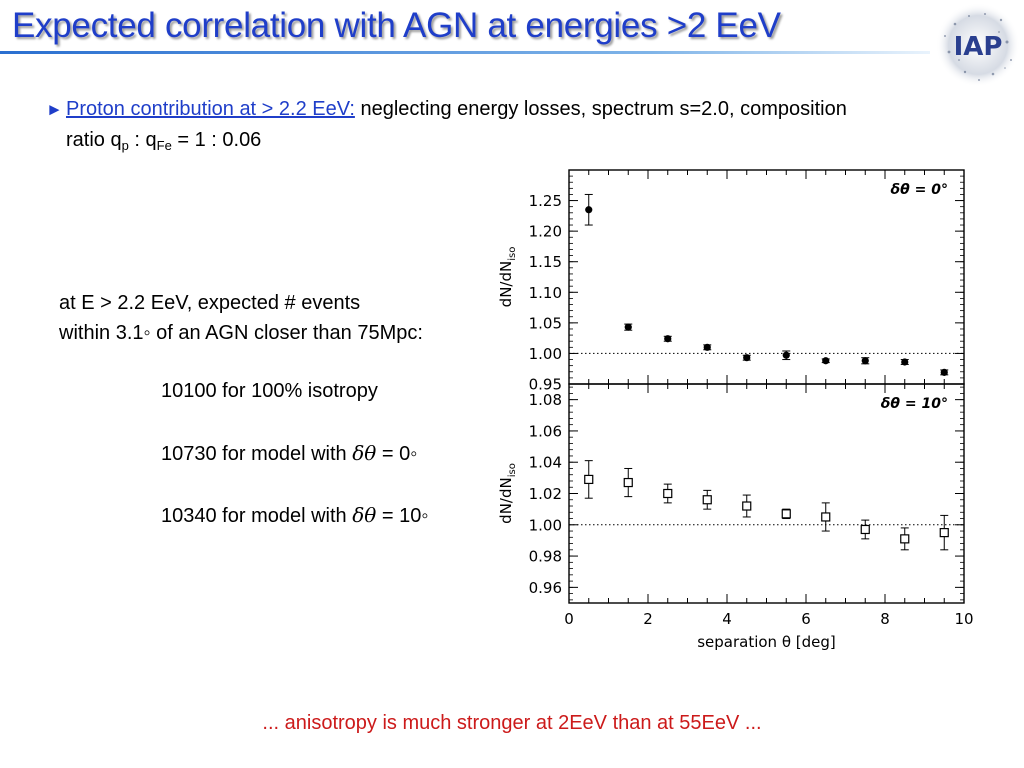  What do you see at coordinates (648, 619) in the screenshot?
I see `x-tick-label: 2` at bounding box center [648, 619].